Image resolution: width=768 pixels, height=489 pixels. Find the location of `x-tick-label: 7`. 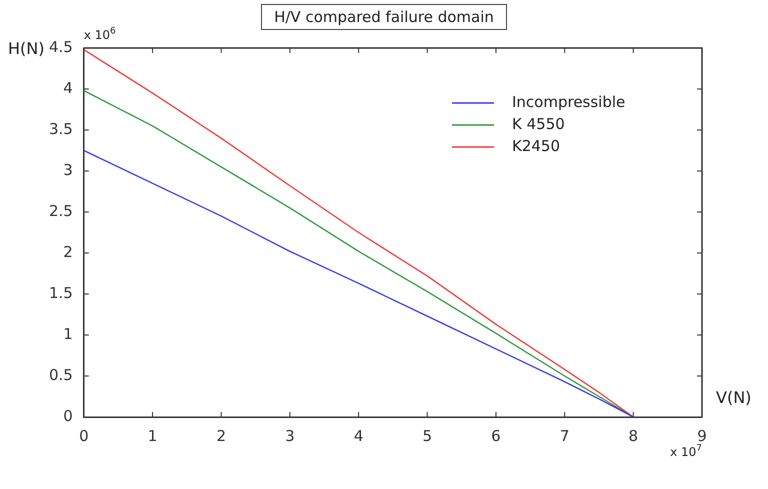

x-tick-label: 7 is located at coordinates (565, 435).